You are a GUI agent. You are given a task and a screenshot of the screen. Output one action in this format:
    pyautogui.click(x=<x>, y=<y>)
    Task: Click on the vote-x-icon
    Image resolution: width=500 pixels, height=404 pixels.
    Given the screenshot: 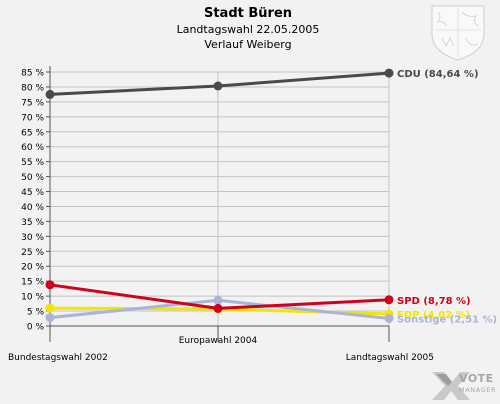 What is the action you would take?
    pyautogui.click(x=451, y=386)
    